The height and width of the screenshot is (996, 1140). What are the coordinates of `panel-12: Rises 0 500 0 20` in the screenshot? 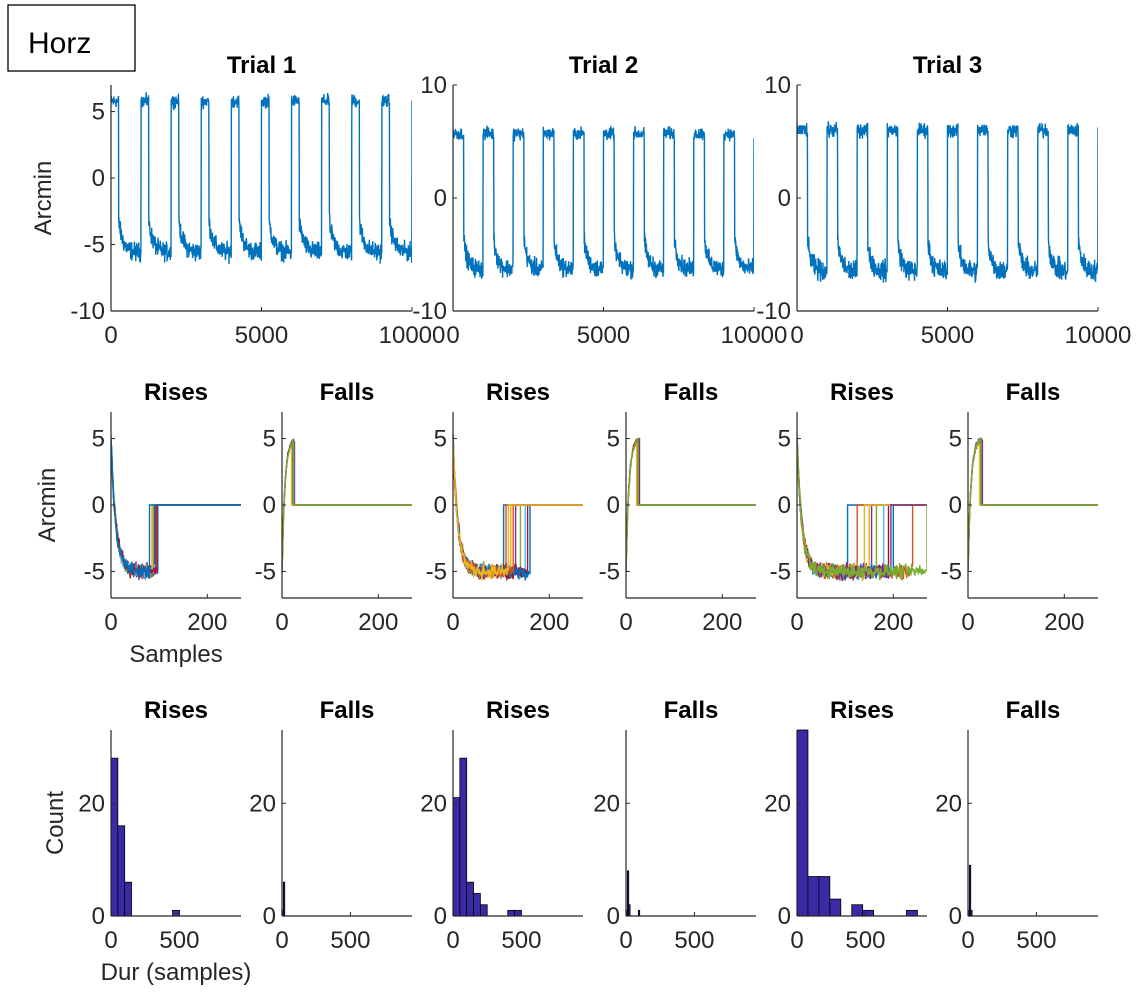 It's located at (501, 825).